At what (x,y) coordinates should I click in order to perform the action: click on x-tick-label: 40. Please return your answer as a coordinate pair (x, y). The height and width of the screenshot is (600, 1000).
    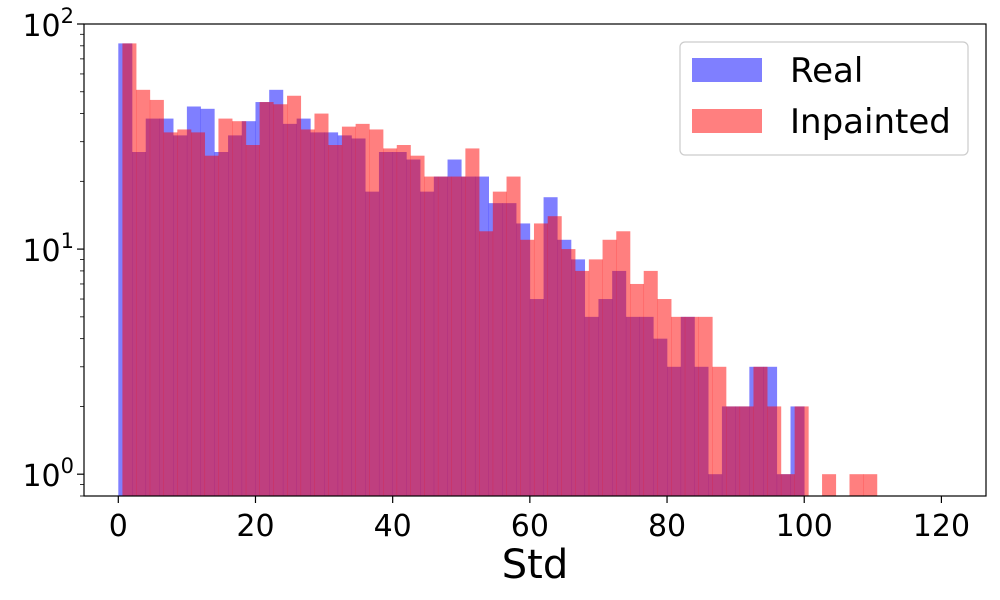
    Looking at the image, I should click on (393, 526).